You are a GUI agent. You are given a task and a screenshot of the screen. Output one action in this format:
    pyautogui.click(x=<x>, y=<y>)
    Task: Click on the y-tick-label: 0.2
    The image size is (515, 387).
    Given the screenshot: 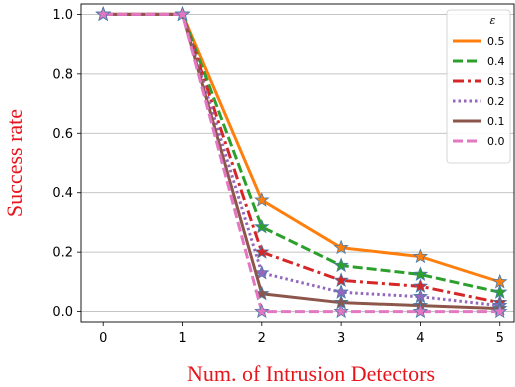 What is the action you would take?
    pyautogui.click(x=62, y=253)
    